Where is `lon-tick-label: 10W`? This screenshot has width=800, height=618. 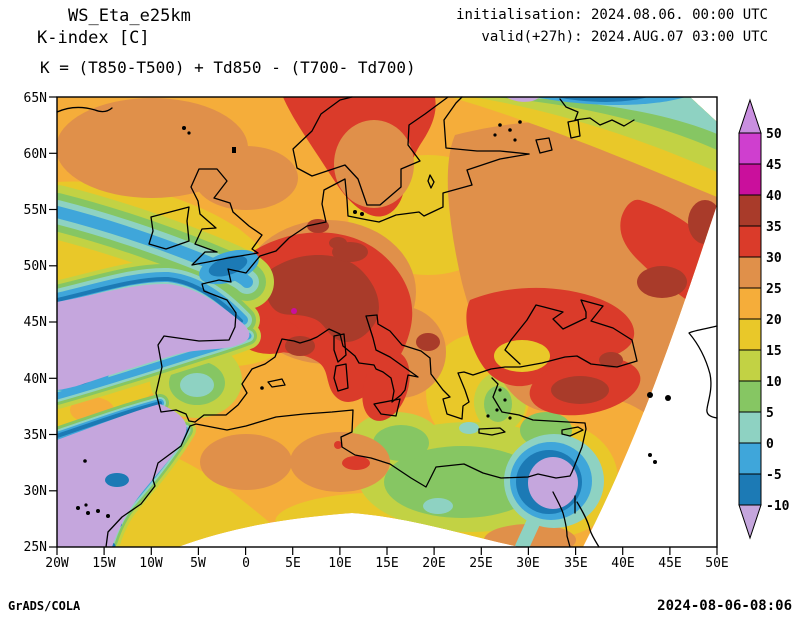
lon-tick-label: 10W is located at coordinates (151, 563).